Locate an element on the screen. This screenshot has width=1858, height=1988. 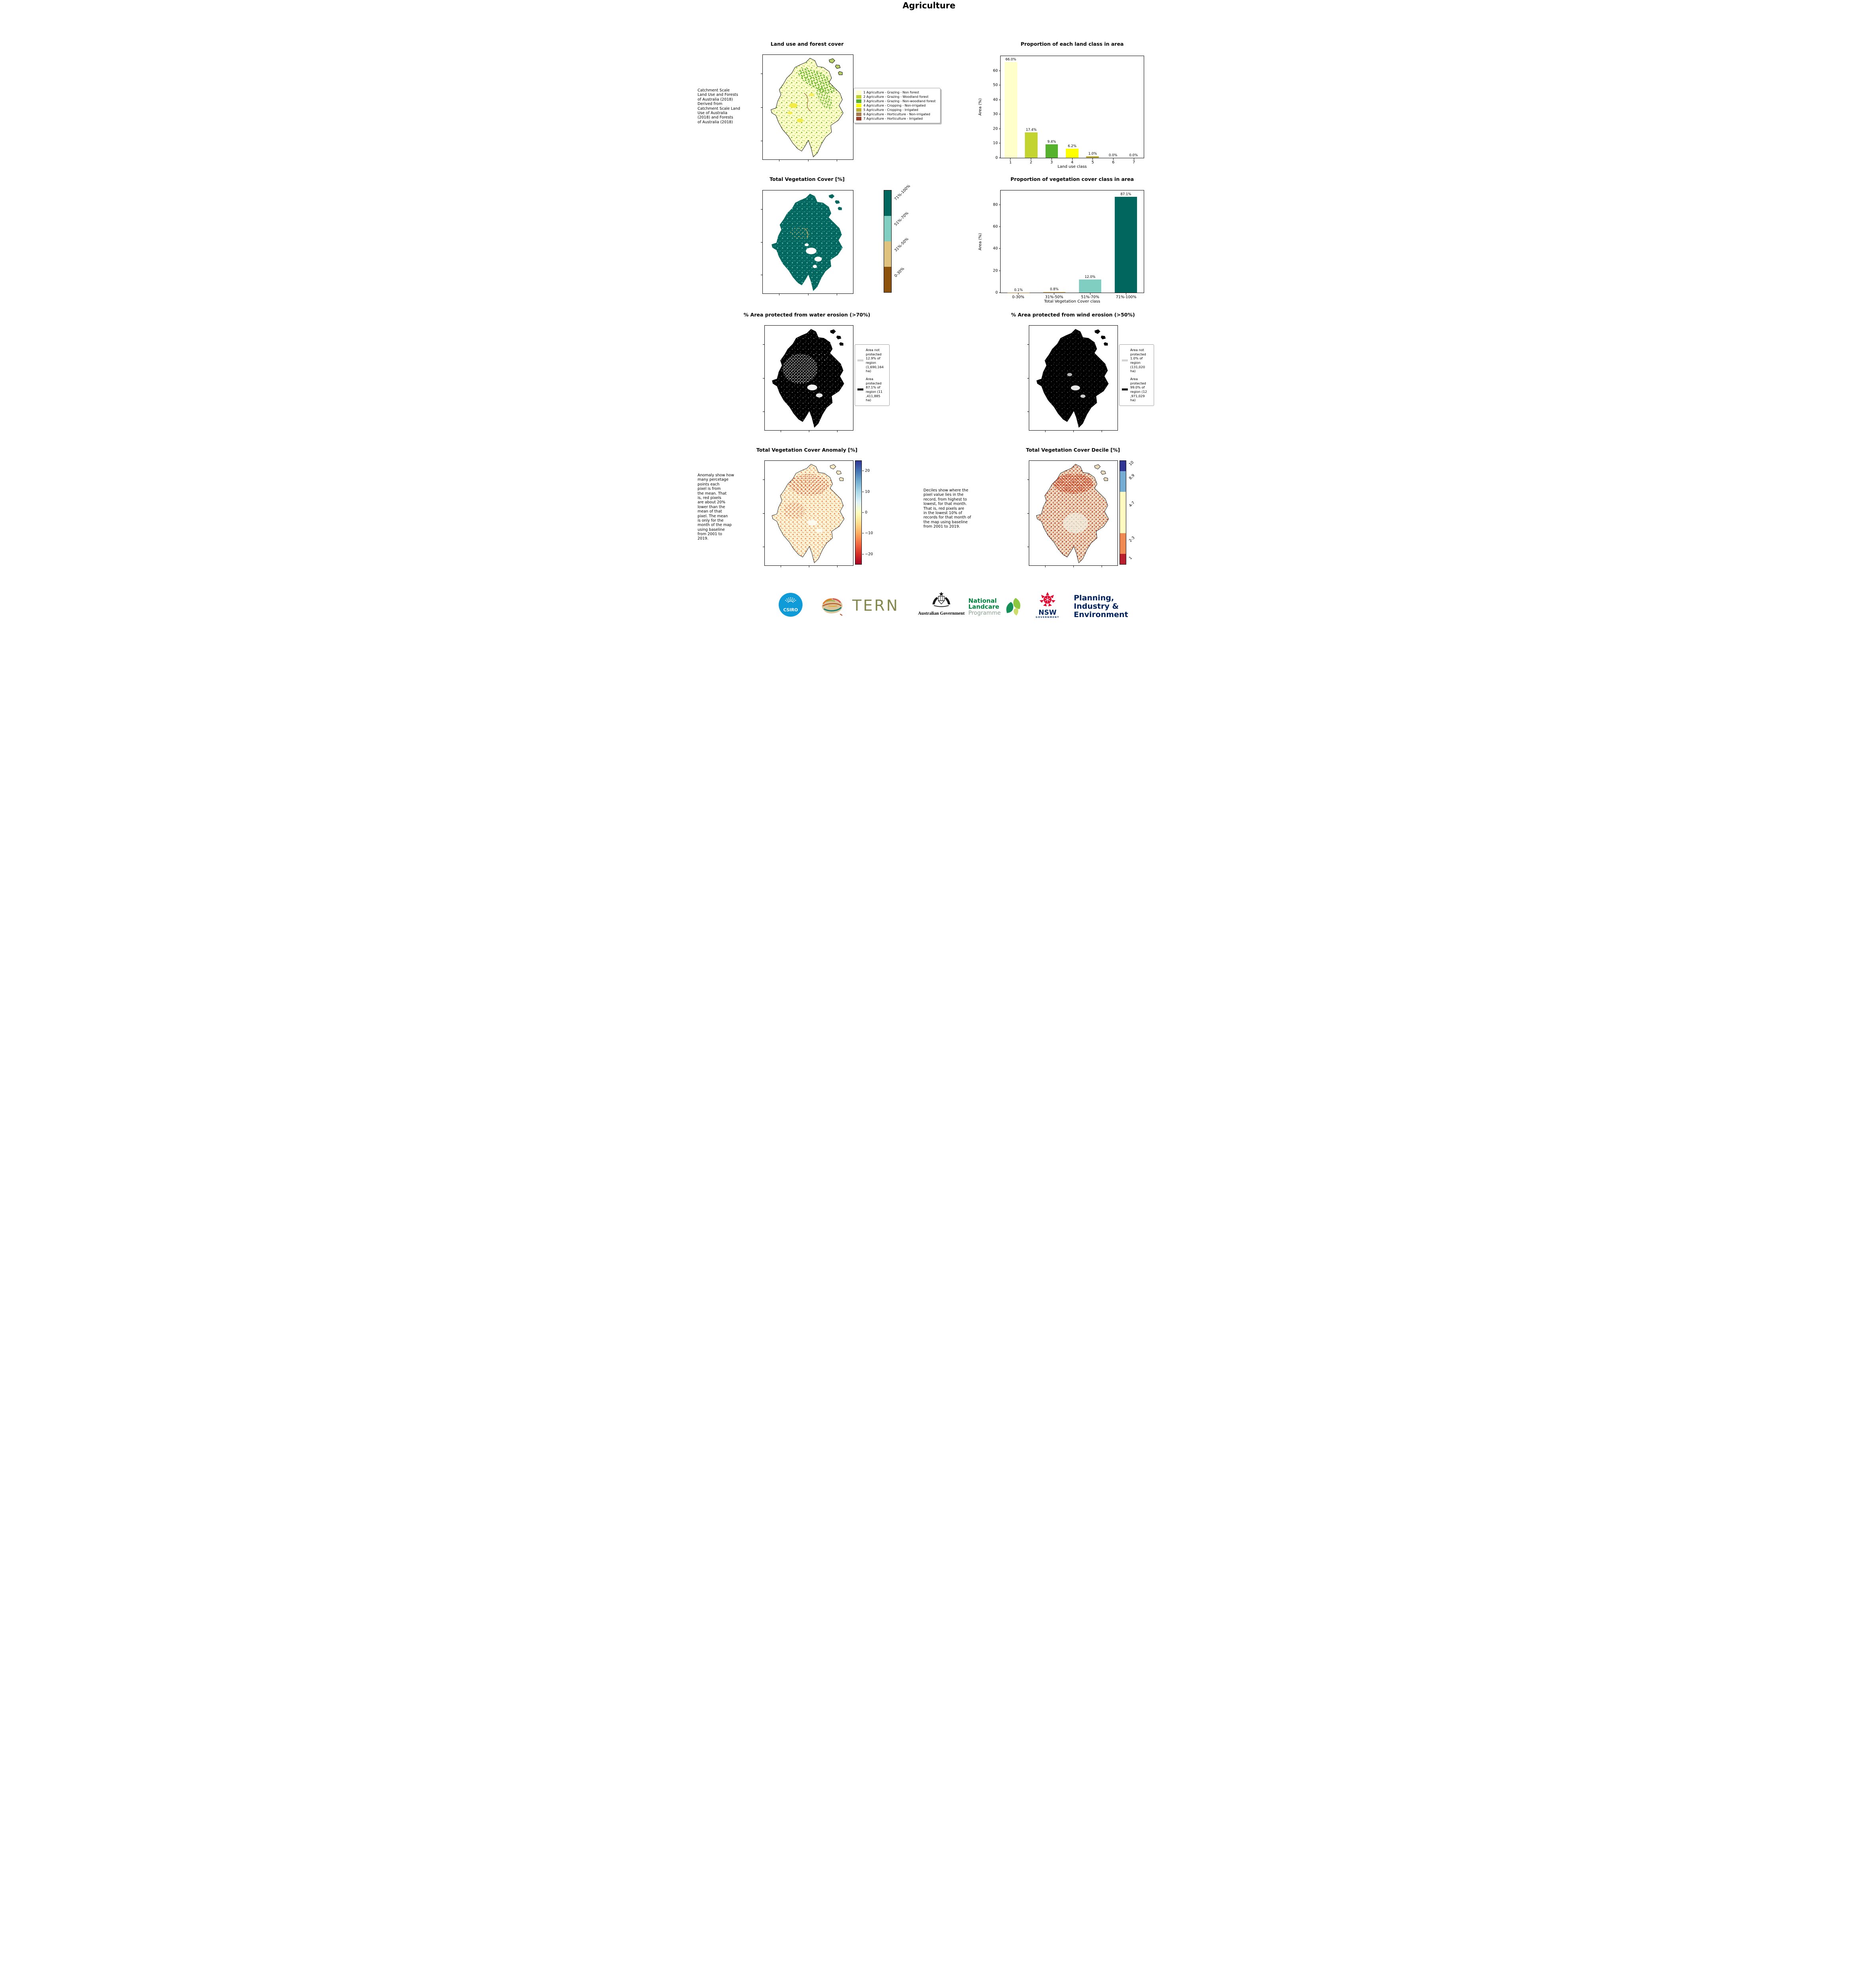
y-tick: 30 is located at coordinates (997, 114).